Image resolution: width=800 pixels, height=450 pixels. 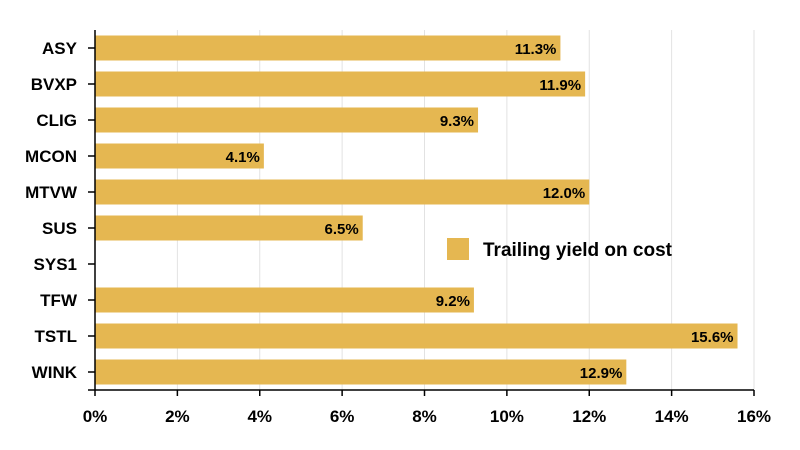 I want to click on category-label: CLIG, so click(x=56, y=120).